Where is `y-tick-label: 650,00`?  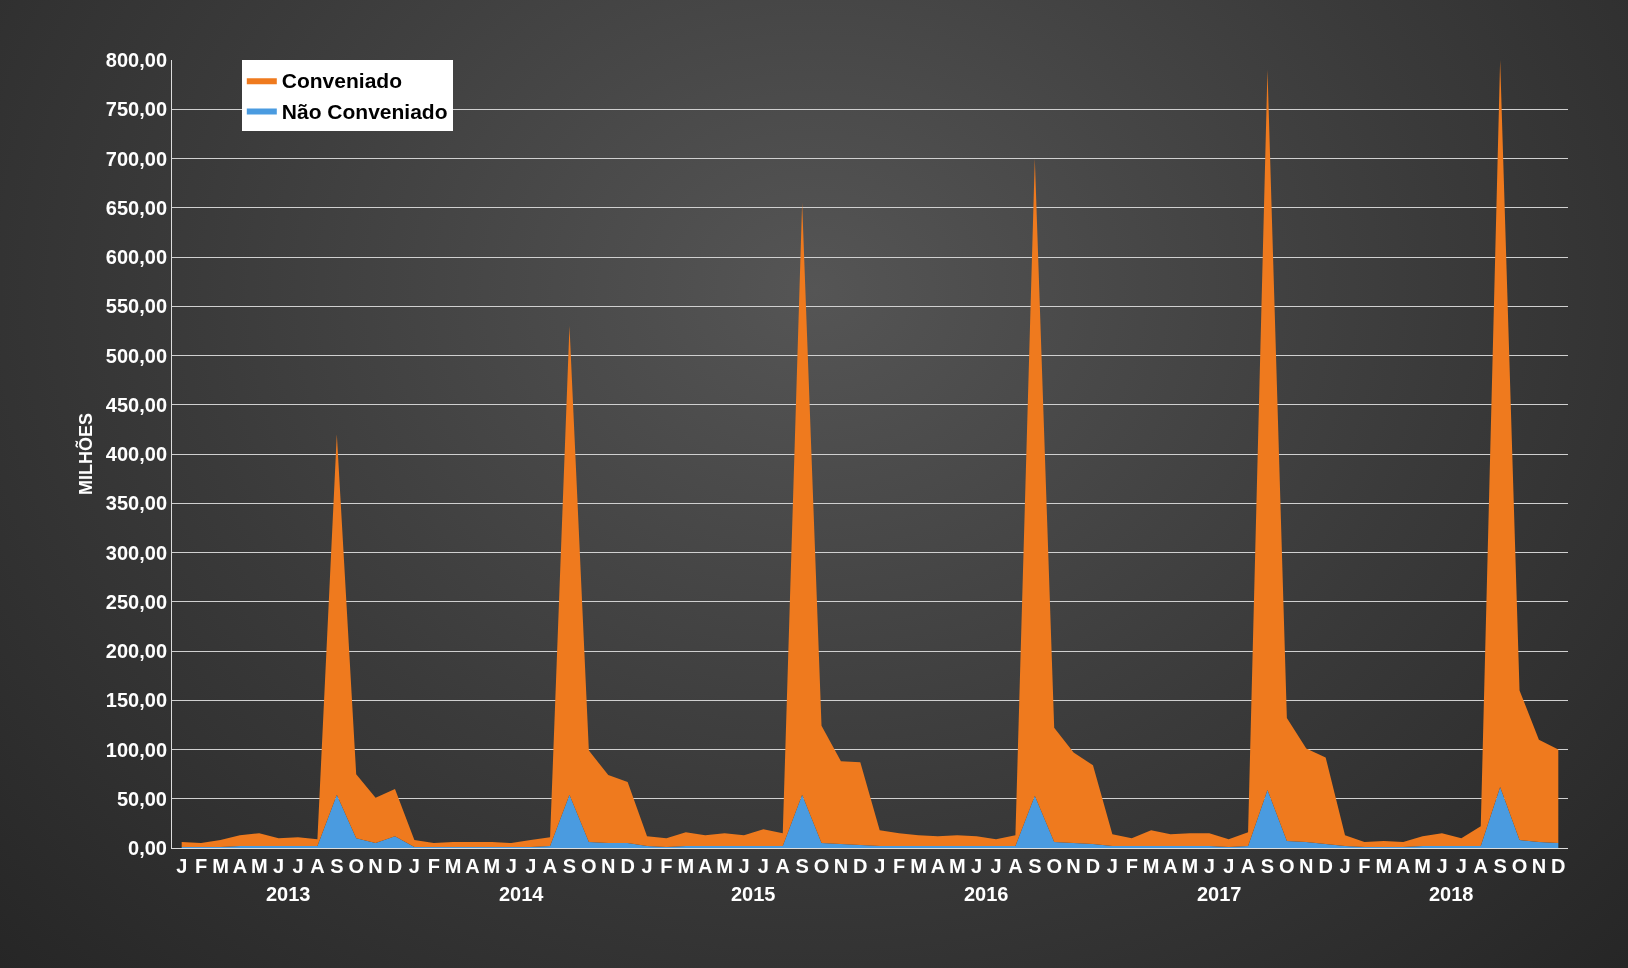 y-tick-label: 650,00 is located at coordinates (136, 207).